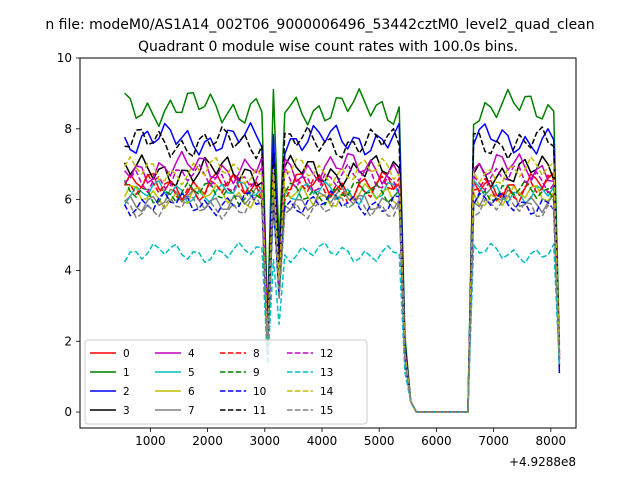 Image resolution: width=640 pixels, height=480 pixels. What do you see at coordinates (379, 441) in the screenshot?
I see `x-tick-label: 5000` at bounding box center [379, 441].